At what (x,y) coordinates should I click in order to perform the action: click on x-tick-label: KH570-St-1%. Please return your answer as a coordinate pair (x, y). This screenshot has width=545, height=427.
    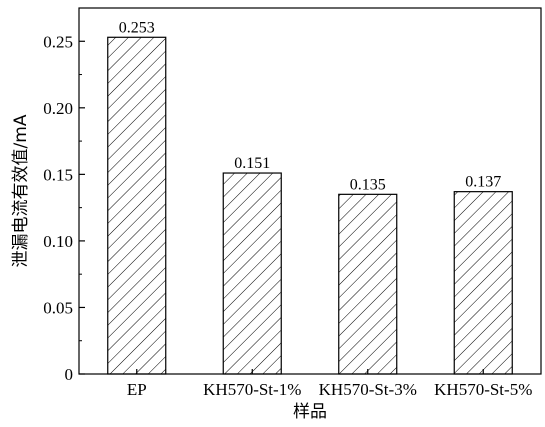
    Looking at the image, I should click on (252, 389).